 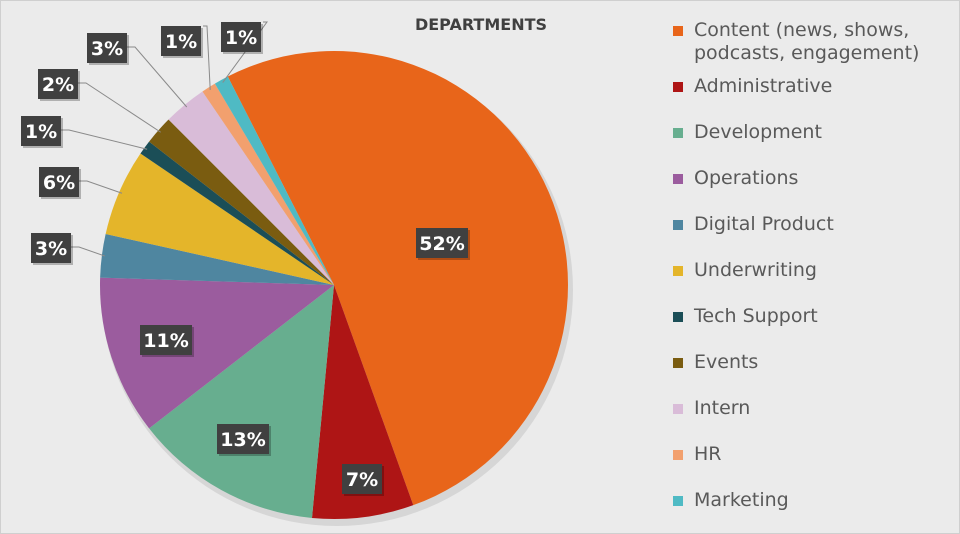 I want to click on pie-slice-tech, so click(x=237, y=213).